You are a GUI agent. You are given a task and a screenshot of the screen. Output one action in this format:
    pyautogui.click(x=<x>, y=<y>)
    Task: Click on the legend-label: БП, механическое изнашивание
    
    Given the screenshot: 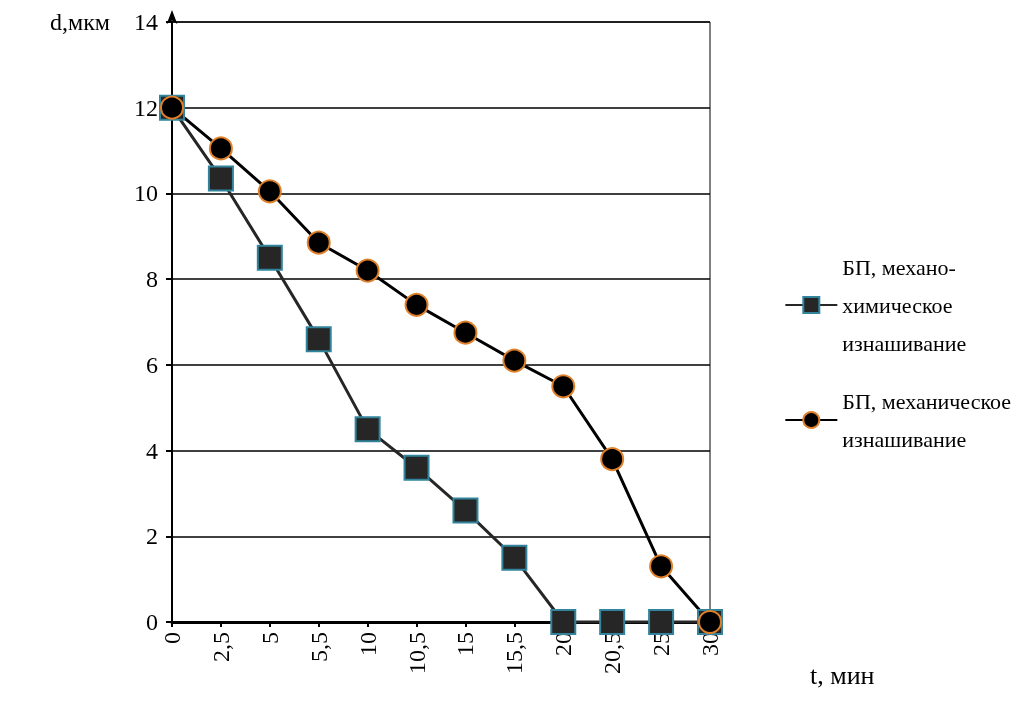 What is the action you would take?
    pyautogui.click(x=926, y=420)
    